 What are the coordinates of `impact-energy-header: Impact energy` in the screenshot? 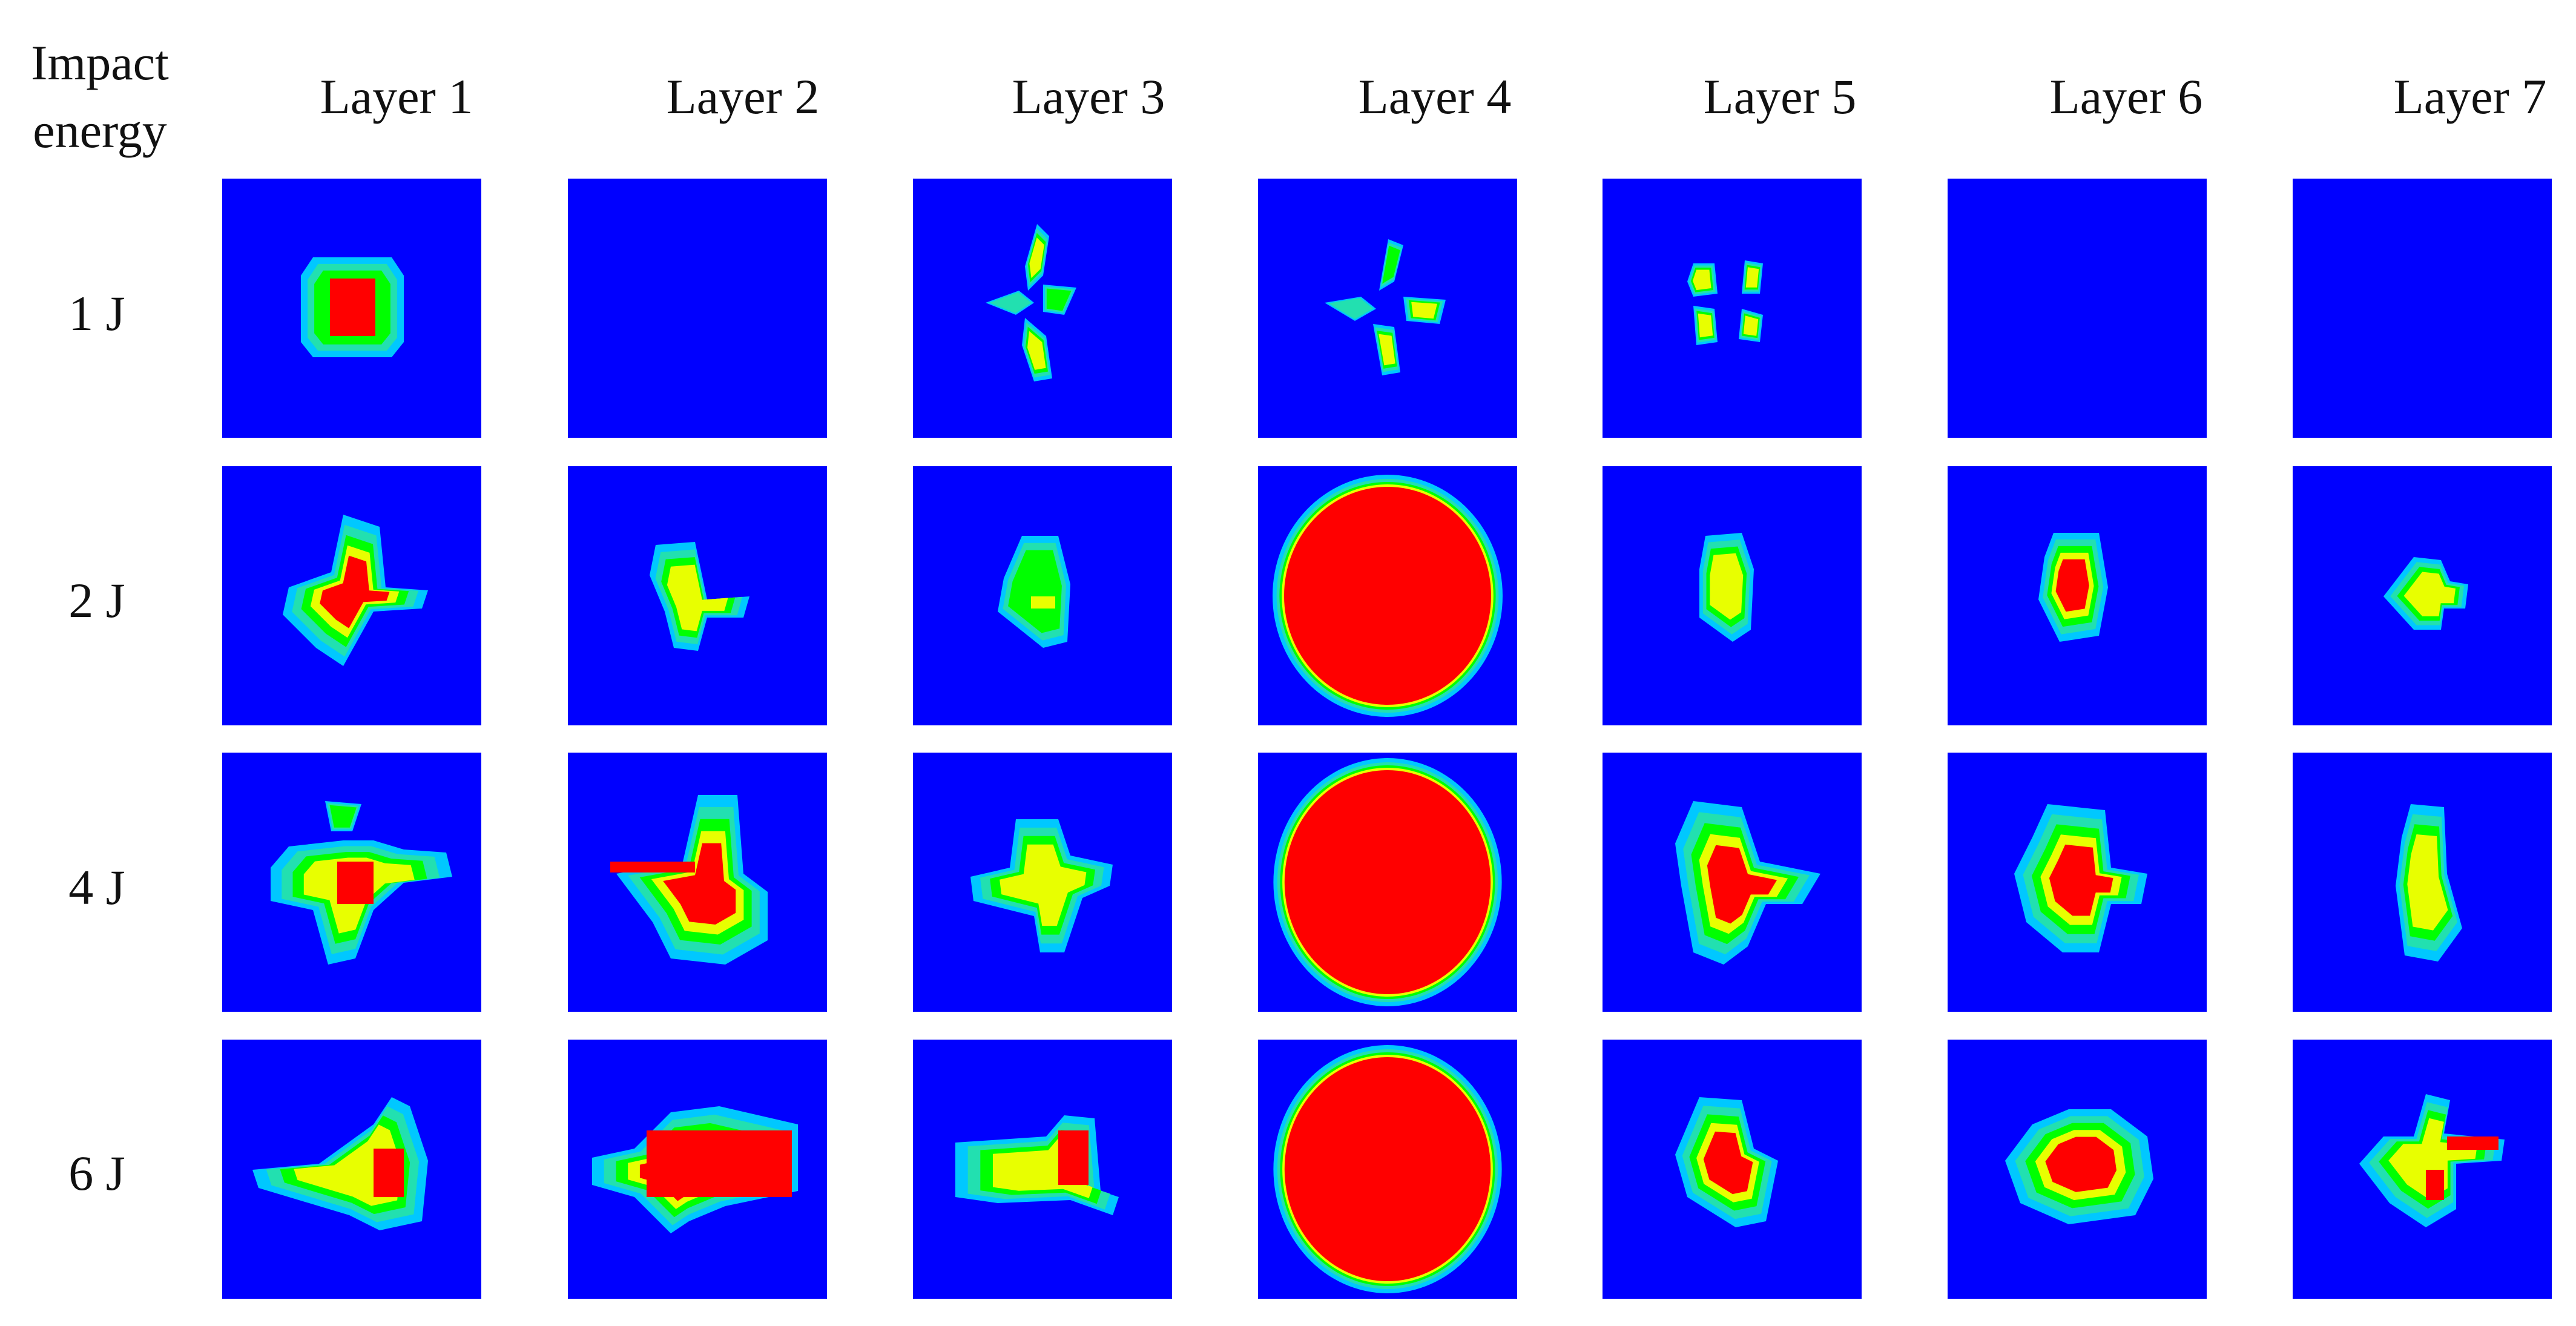 It's located at (100, 96).